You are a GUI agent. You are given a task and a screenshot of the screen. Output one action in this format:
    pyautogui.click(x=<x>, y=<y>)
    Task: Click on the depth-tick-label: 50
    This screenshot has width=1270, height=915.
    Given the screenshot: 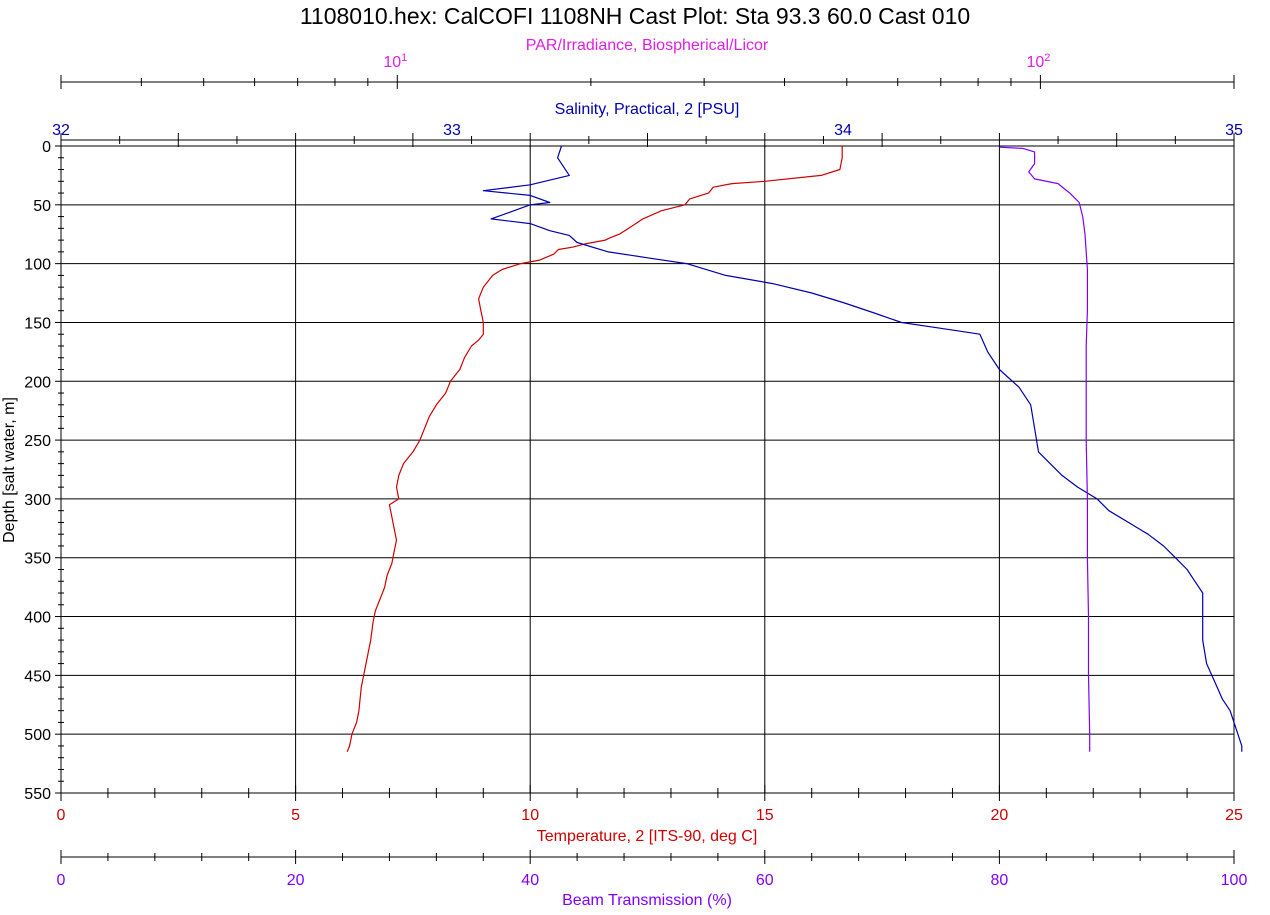 What is the action you would take?
    pyautogui.click(x=42, y=206)
    